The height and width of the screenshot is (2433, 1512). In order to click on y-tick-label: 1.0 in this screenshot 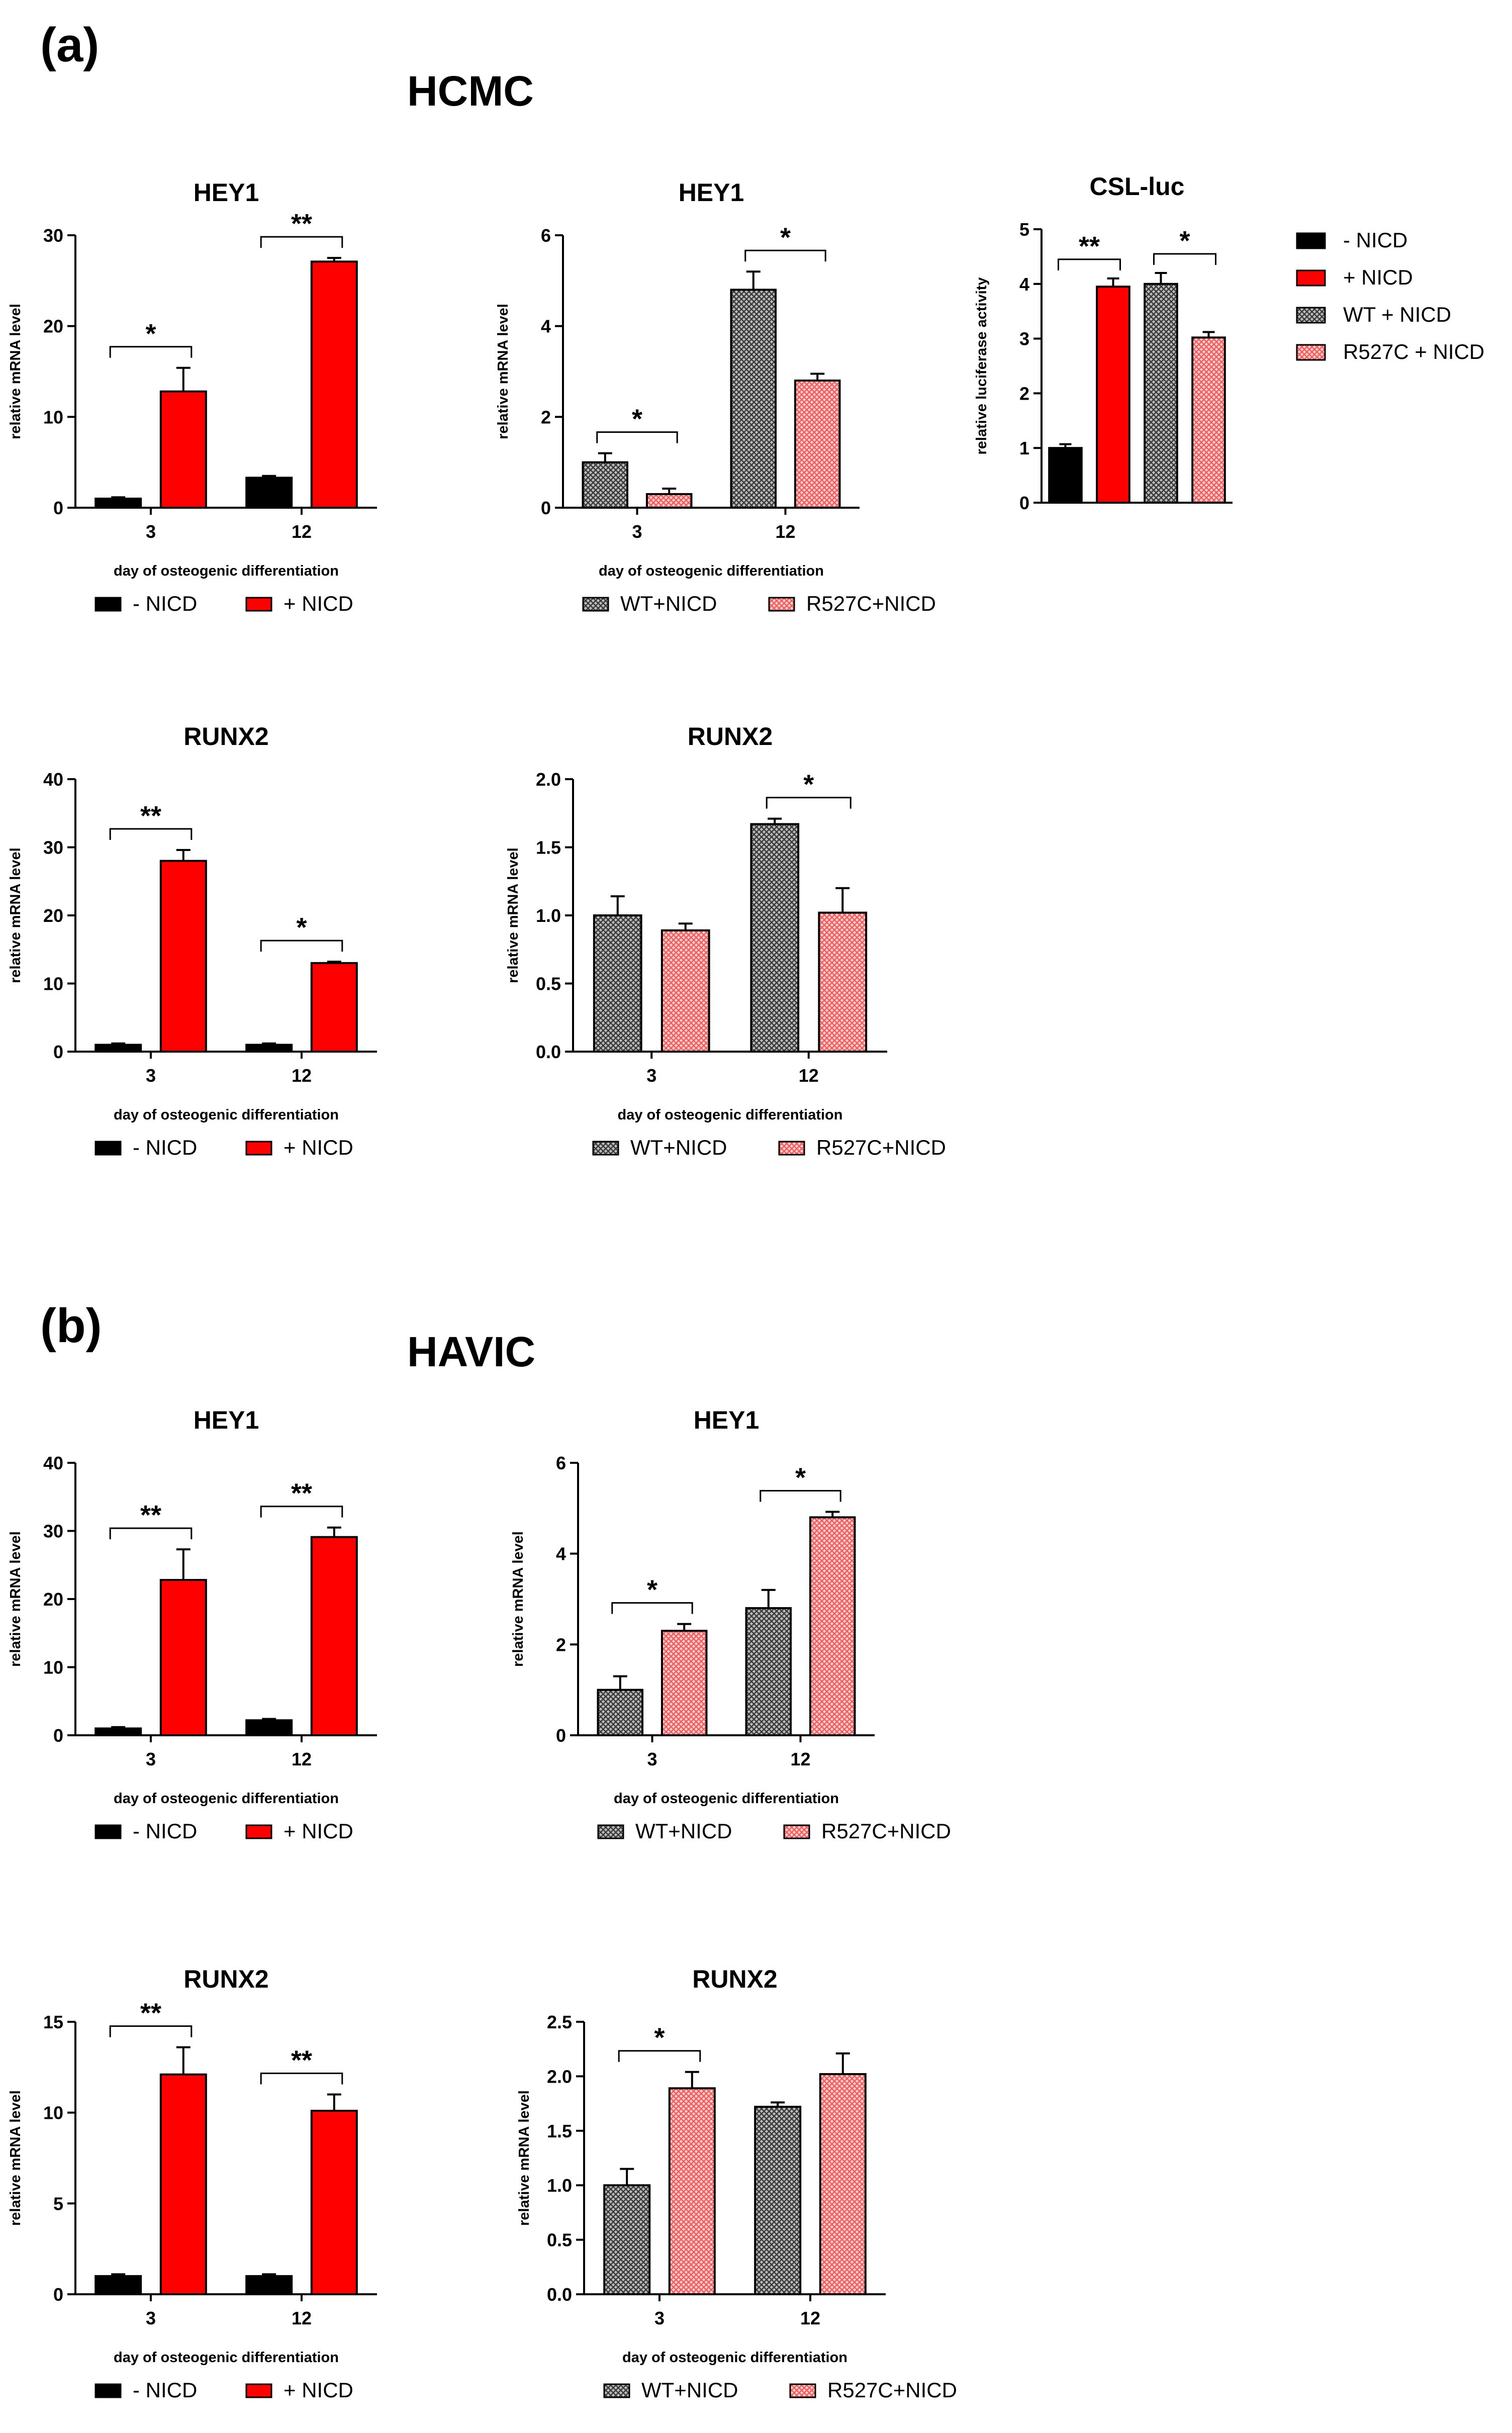, I will do `click(559, 2186)`.